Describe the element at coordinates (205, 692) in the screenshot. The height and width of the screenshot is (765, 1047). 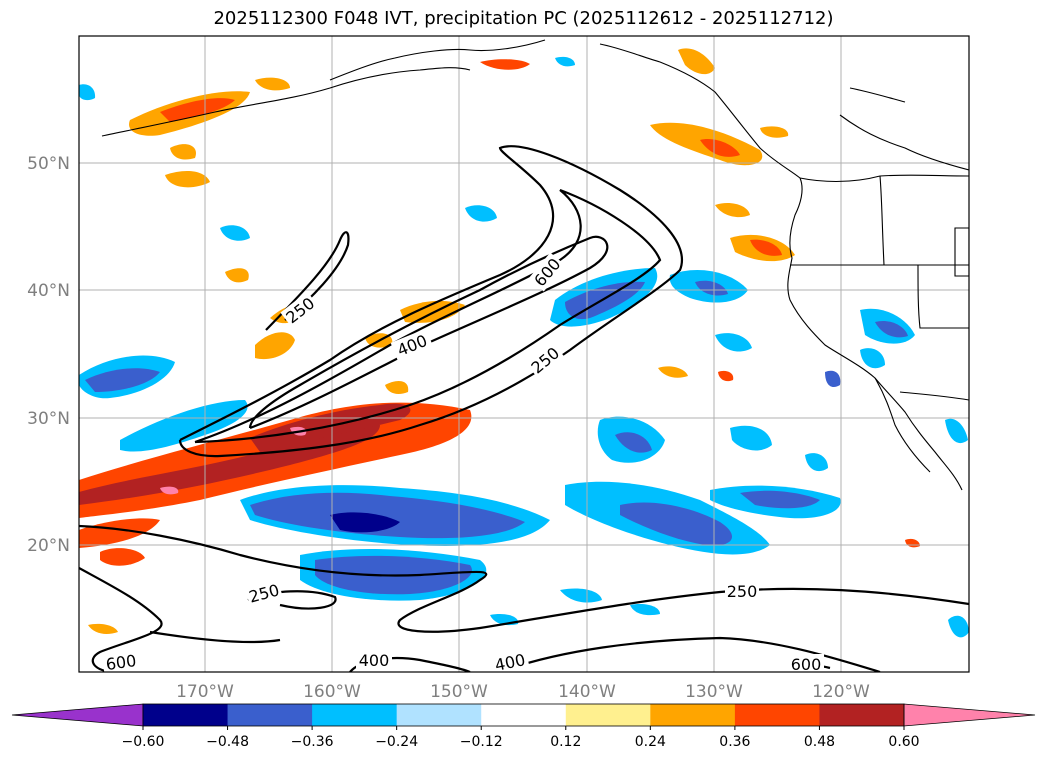
I see `lon-label-170w: 170°W` at that location.